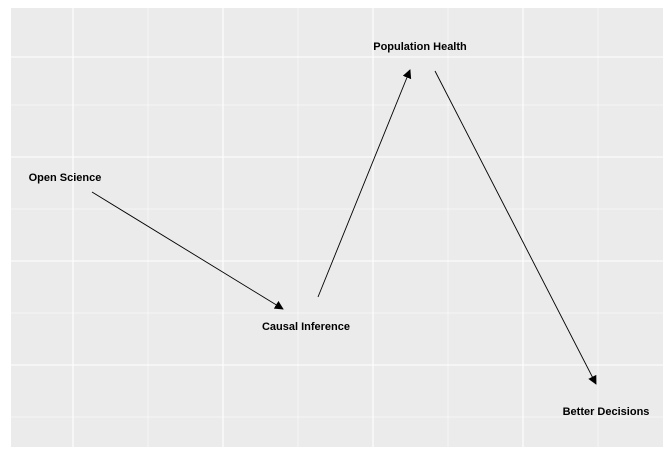 The width and height of the screenshot is (670, 459). Describe the element at coordinates (420, 47) in the screenshot. I see `node-population-health: Population Health` at that location.